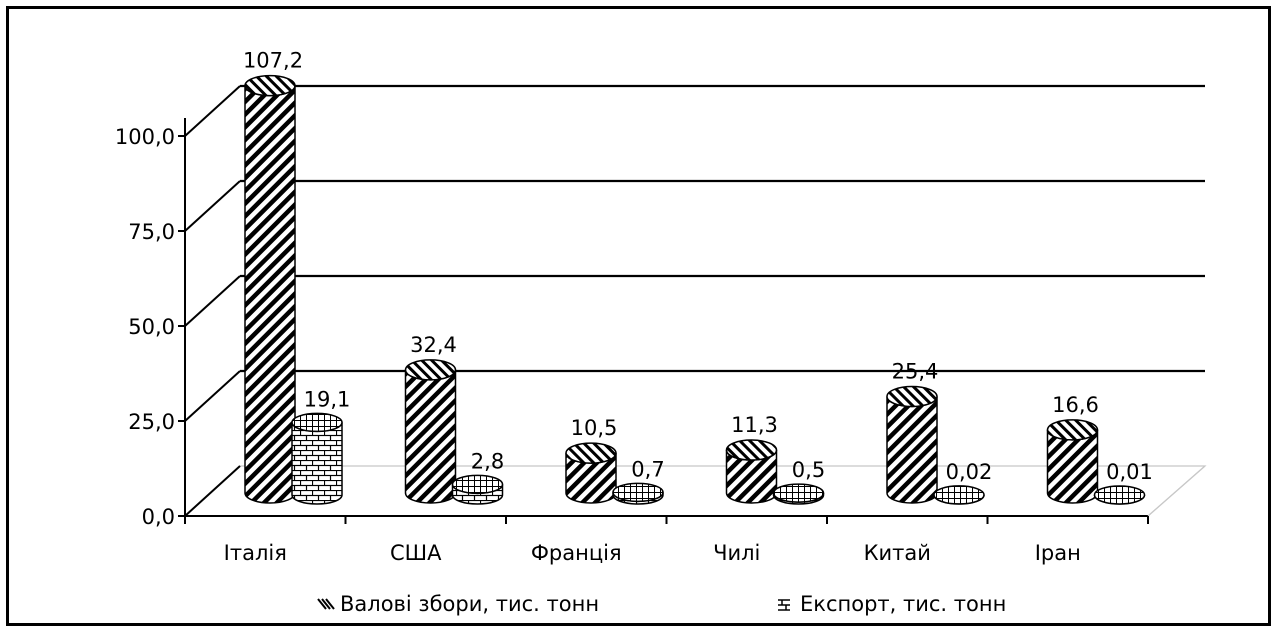 The image size is (1279, 635). I want to click on y-tick-label: 25,0, so click(151, 422).